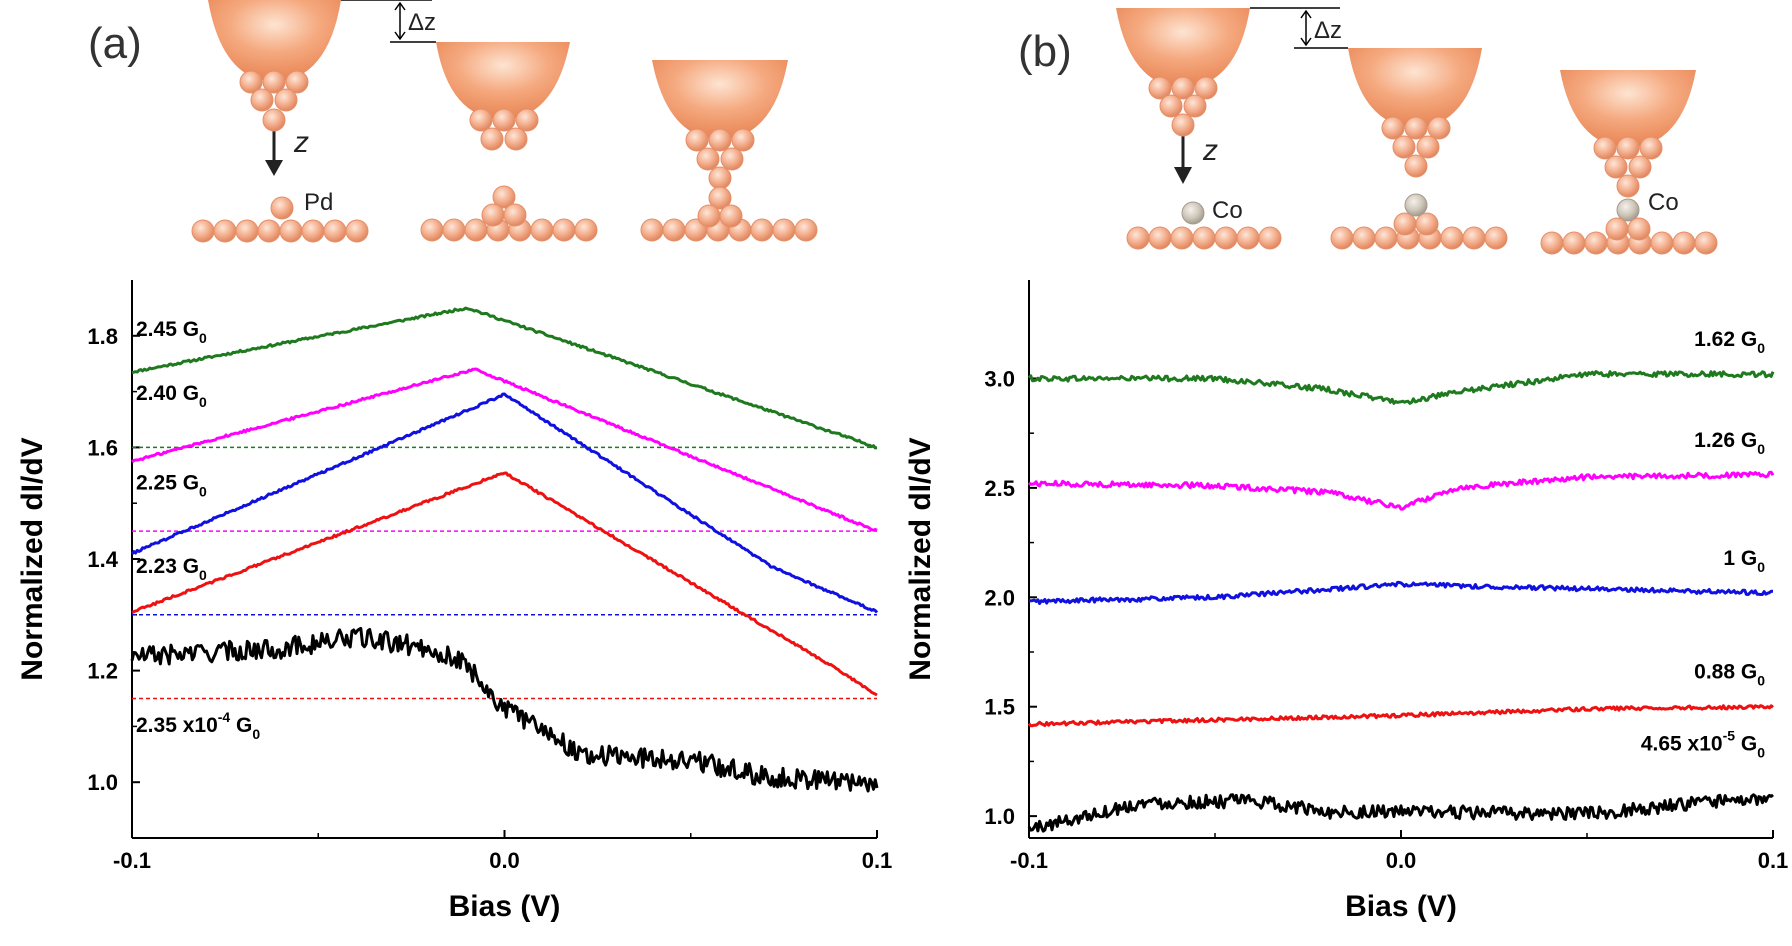 The image size is (1792, 946). What do you see at coordinates (1045, 51) in the screenshot?
I see `panel-b-letter: (b)` at bounding box center [1045, 51].